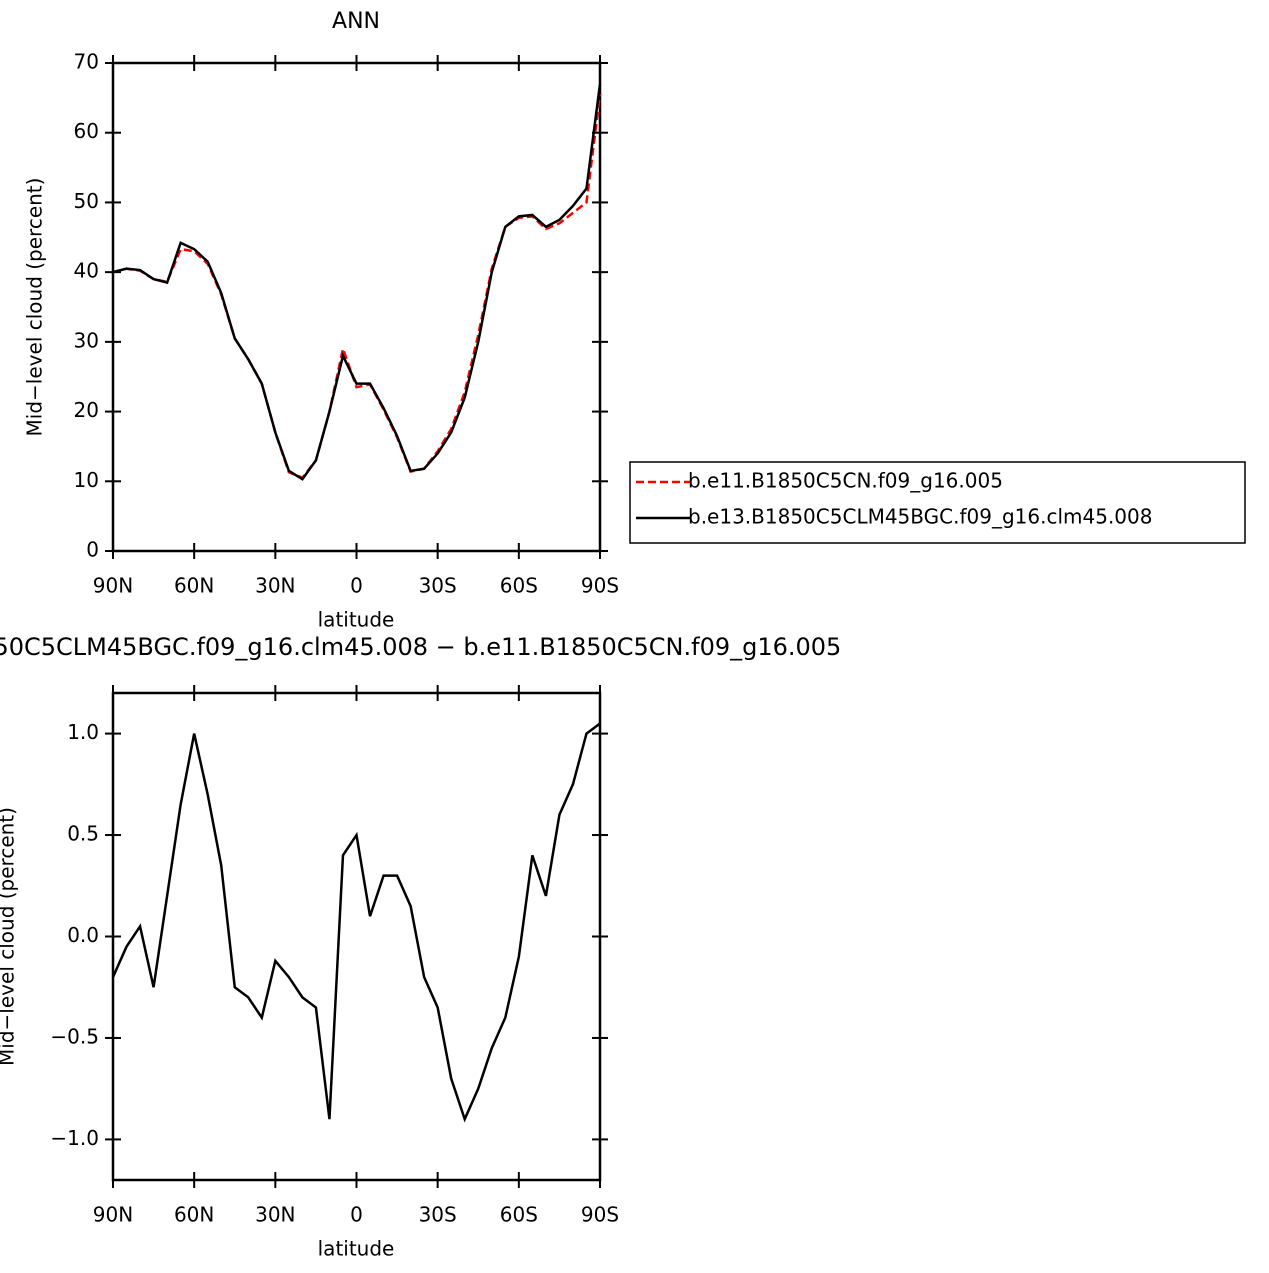 This screenshot has width=1269, height=1273. I want to click on y-tick-label: 40, so click(86, 271).